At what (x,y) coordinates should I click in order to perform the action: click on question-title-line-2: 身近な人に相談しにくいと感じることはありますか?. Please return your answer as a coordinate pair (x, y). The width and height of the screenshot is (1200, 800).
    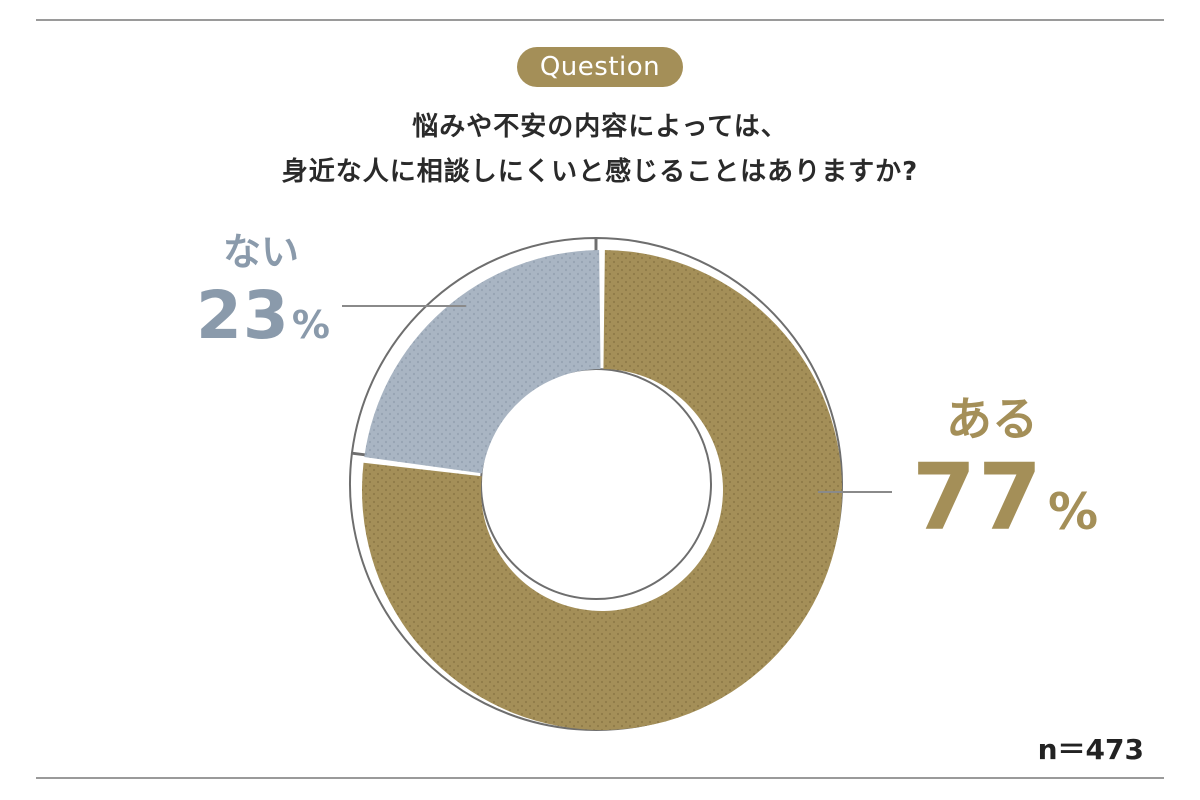
    Looking at the image, I should click on (600, 172).